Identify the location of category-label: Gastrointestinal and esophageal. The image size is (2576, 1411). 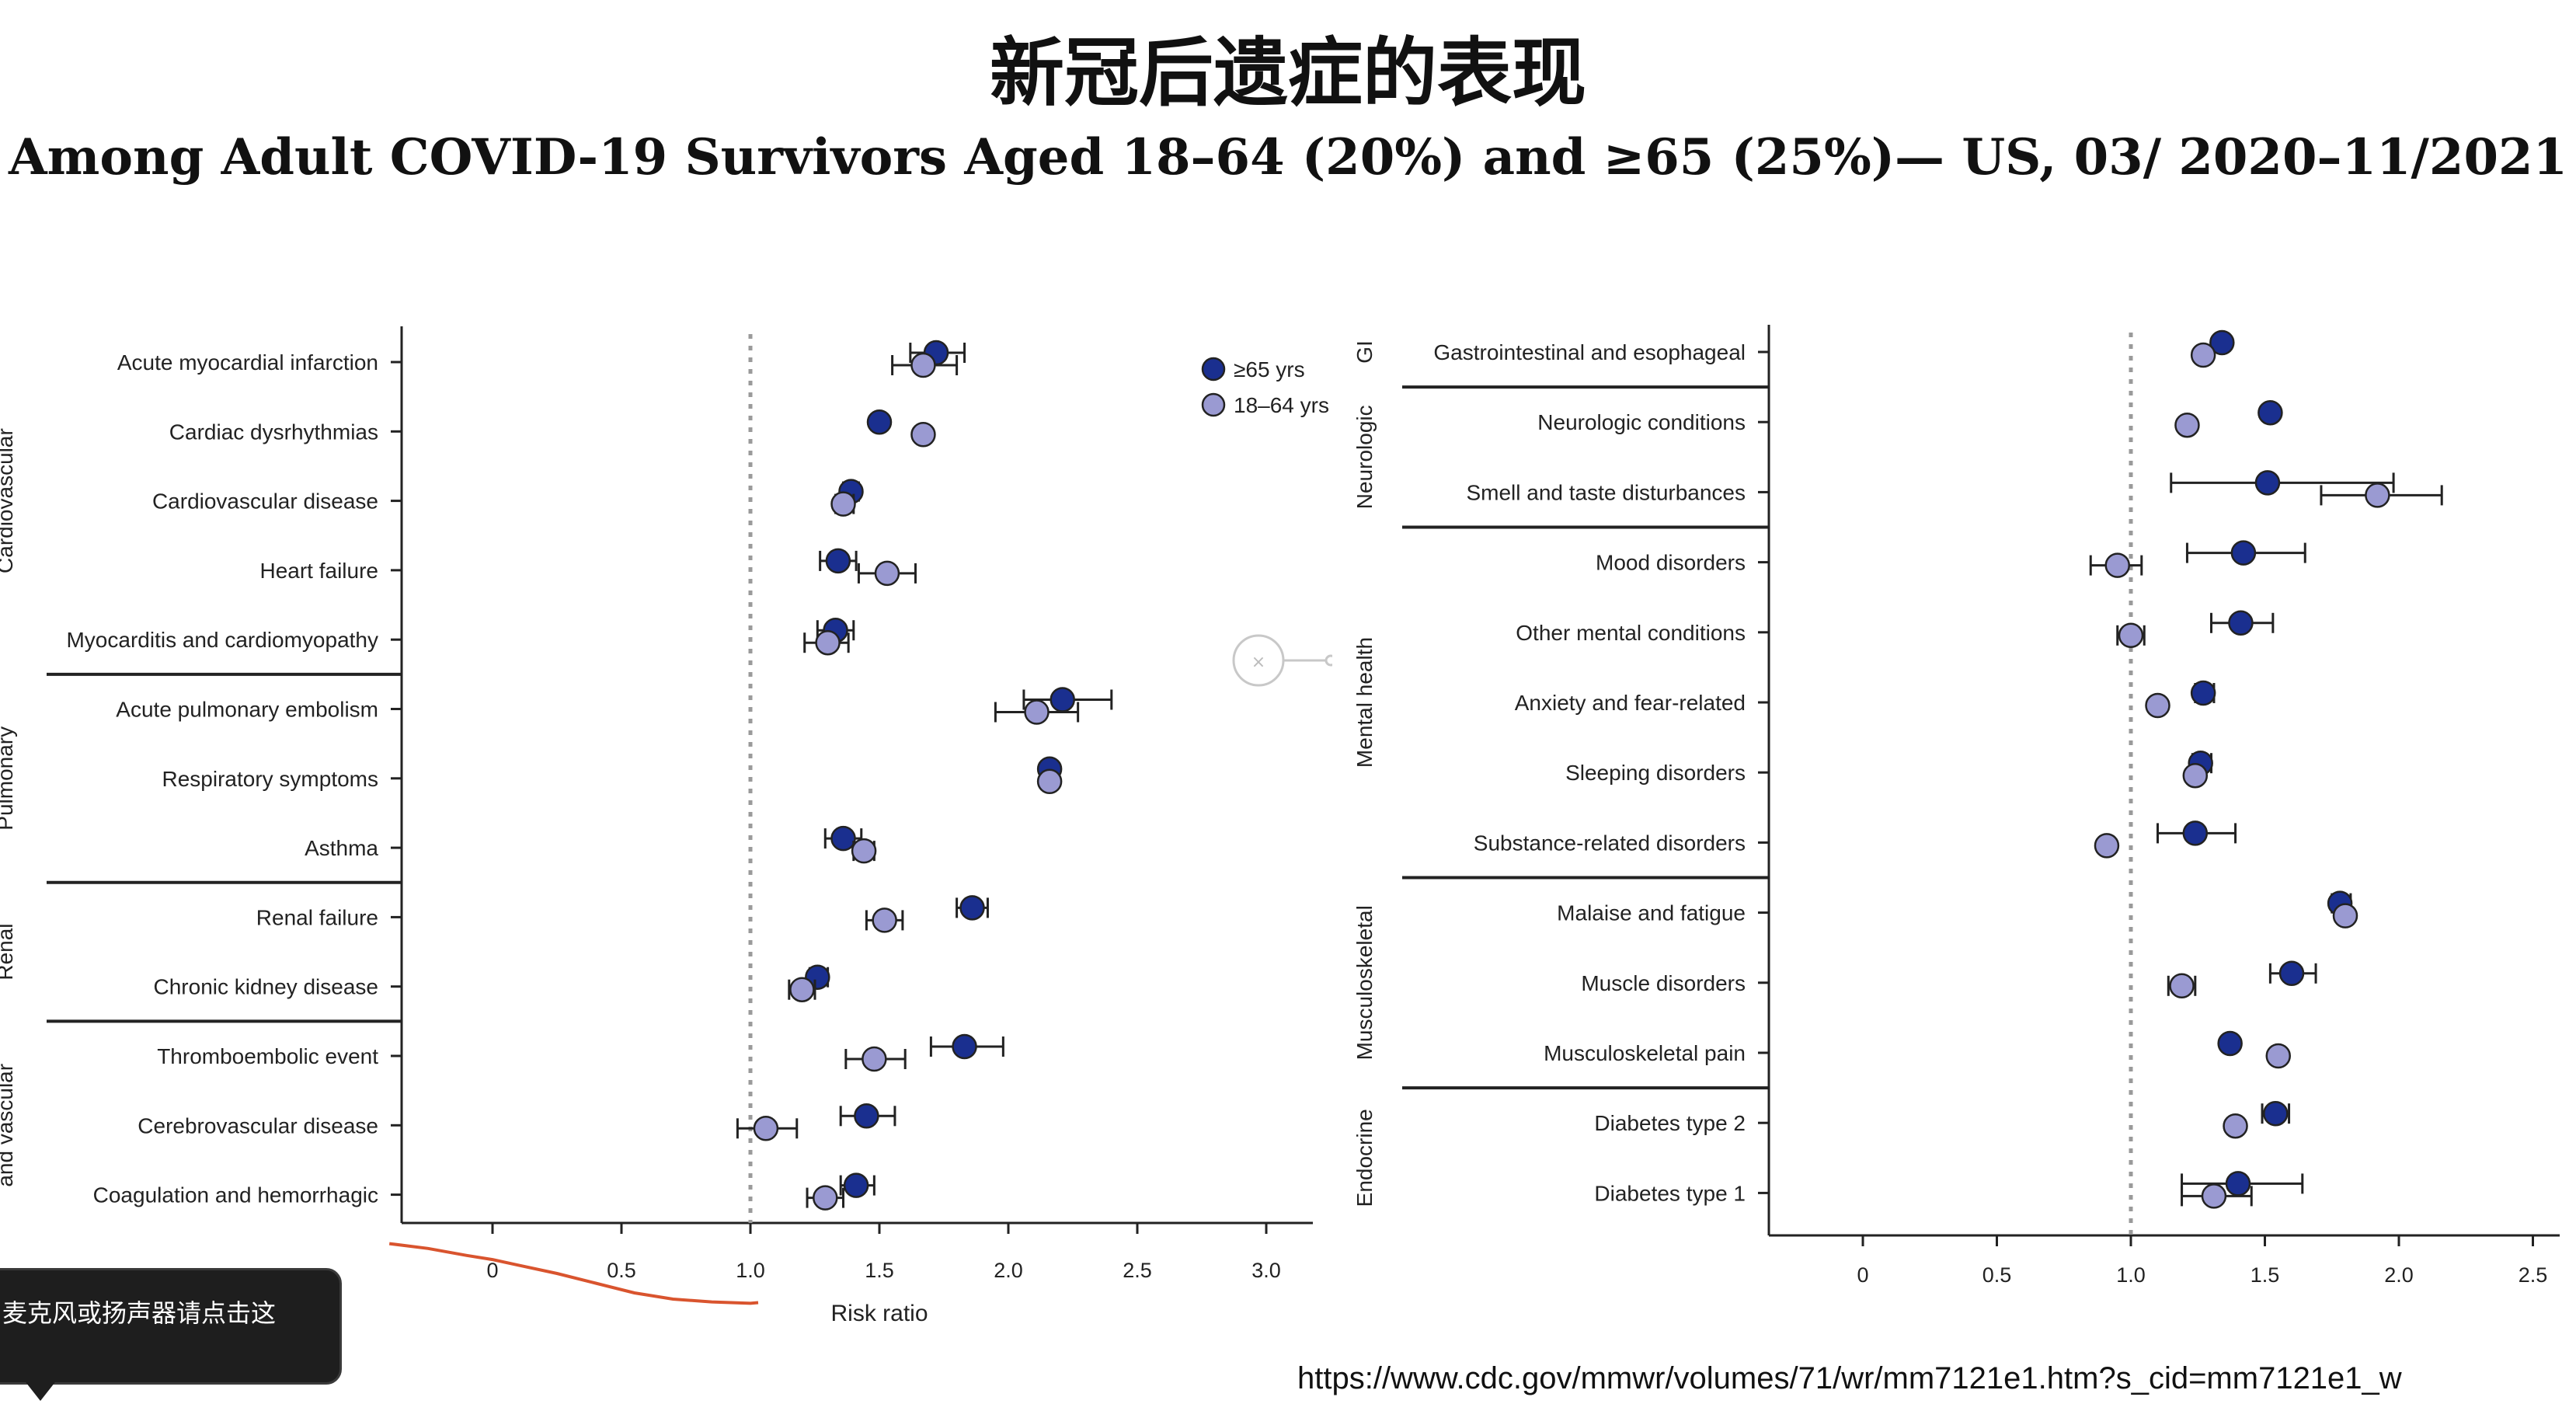
(1589, 352).